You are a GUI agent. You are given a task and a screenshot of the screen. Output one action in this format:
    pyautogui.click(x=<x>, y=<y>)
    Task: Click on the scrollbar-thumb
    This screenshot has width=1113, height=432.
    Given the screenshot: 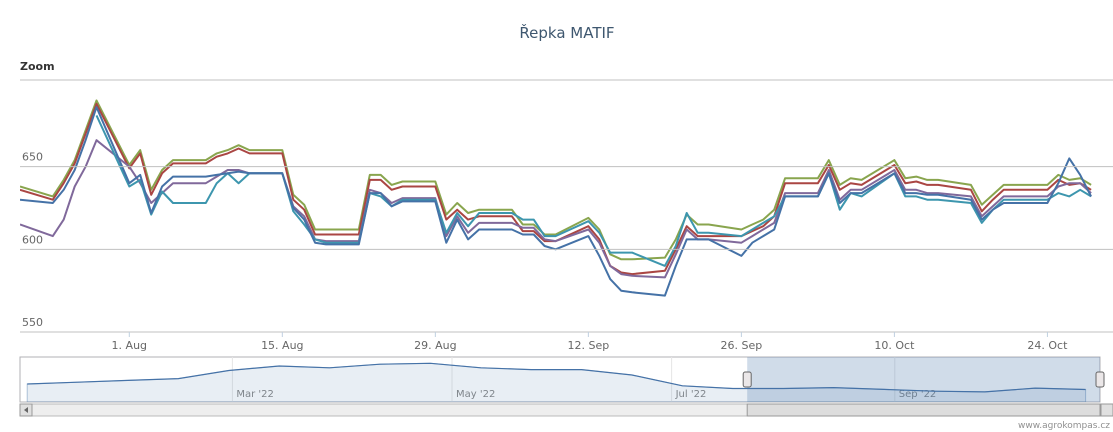 What is the action you would take?
    pyautogui.click(x=923, y=410)
    